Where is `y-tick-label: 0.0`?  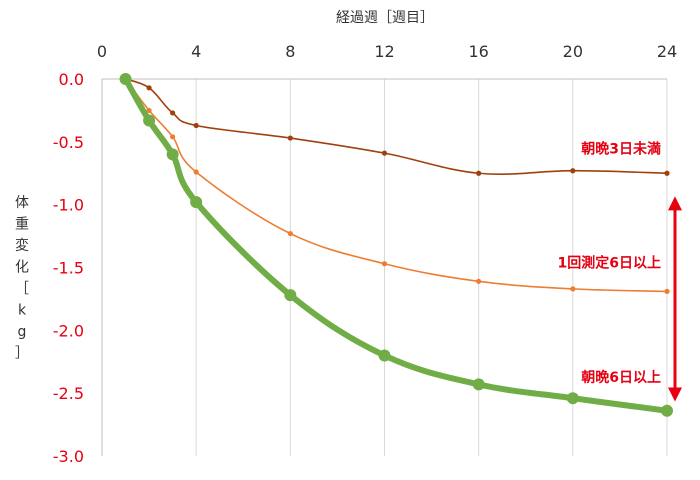
y-tick-label: 0.0 is located at coordinates (71, 79).